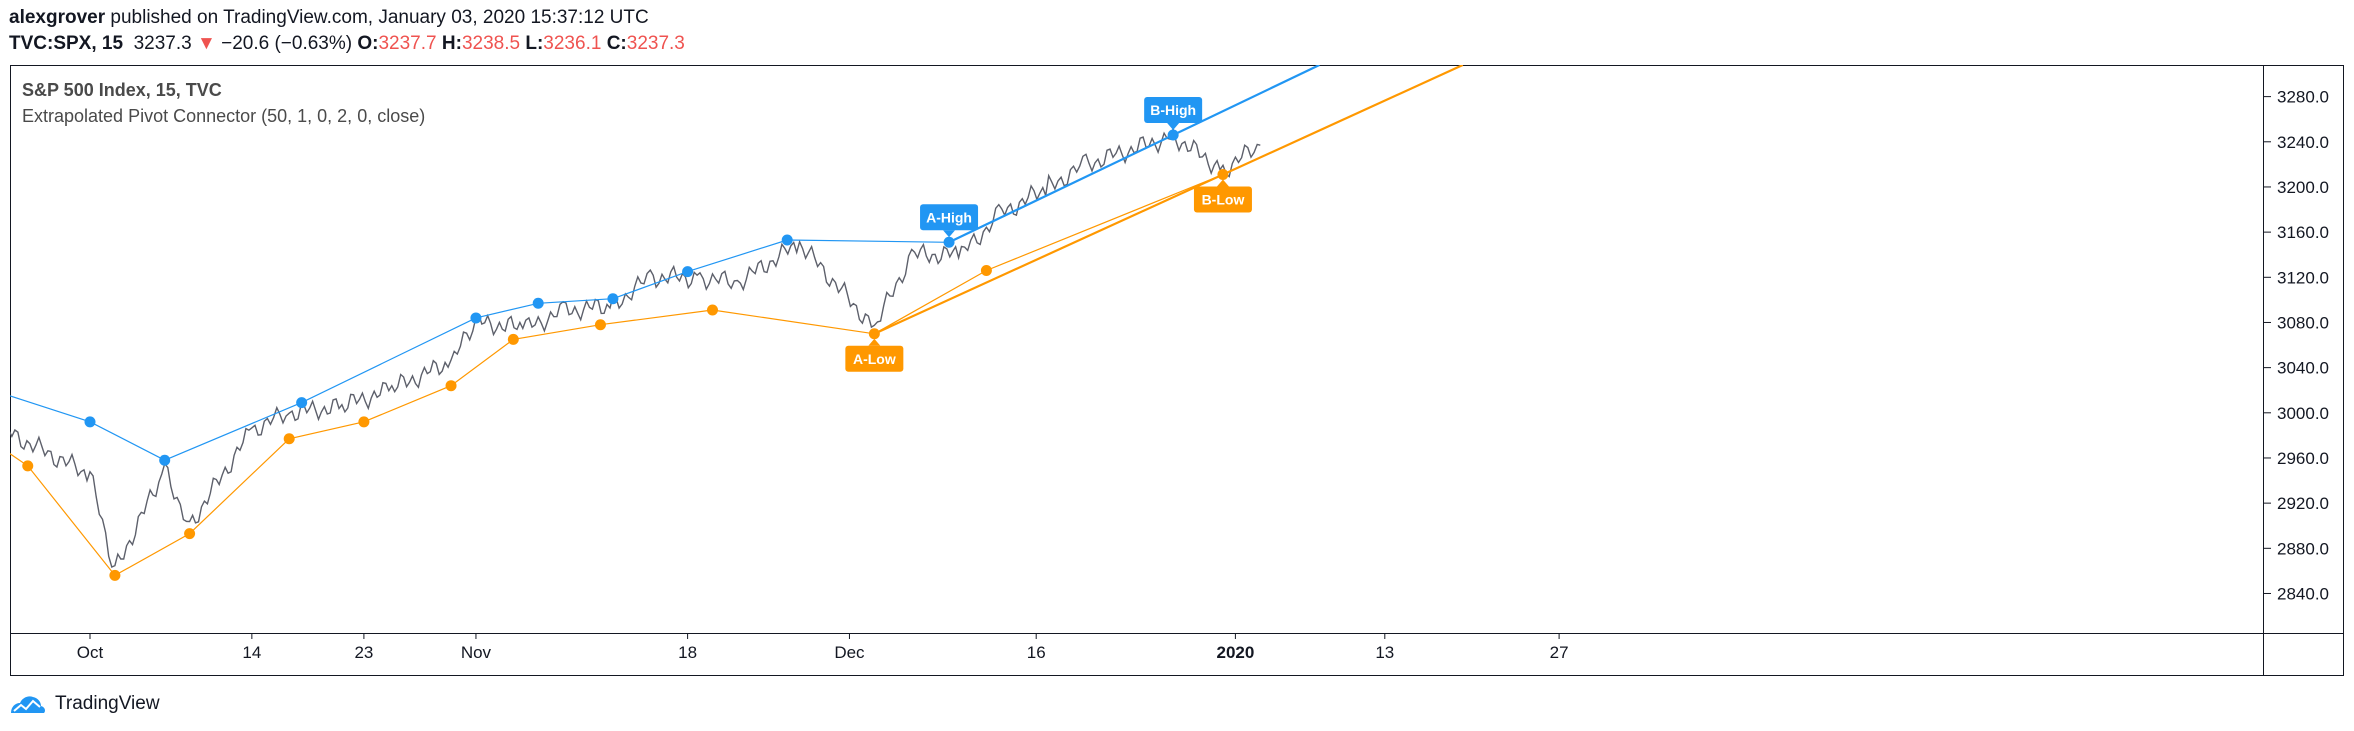 The width and height of the screenshot is (2354, 731). Describe the element at coordinates (206, 43) in the screenshot. I see `triangle-down-icon: ▼` at that location.